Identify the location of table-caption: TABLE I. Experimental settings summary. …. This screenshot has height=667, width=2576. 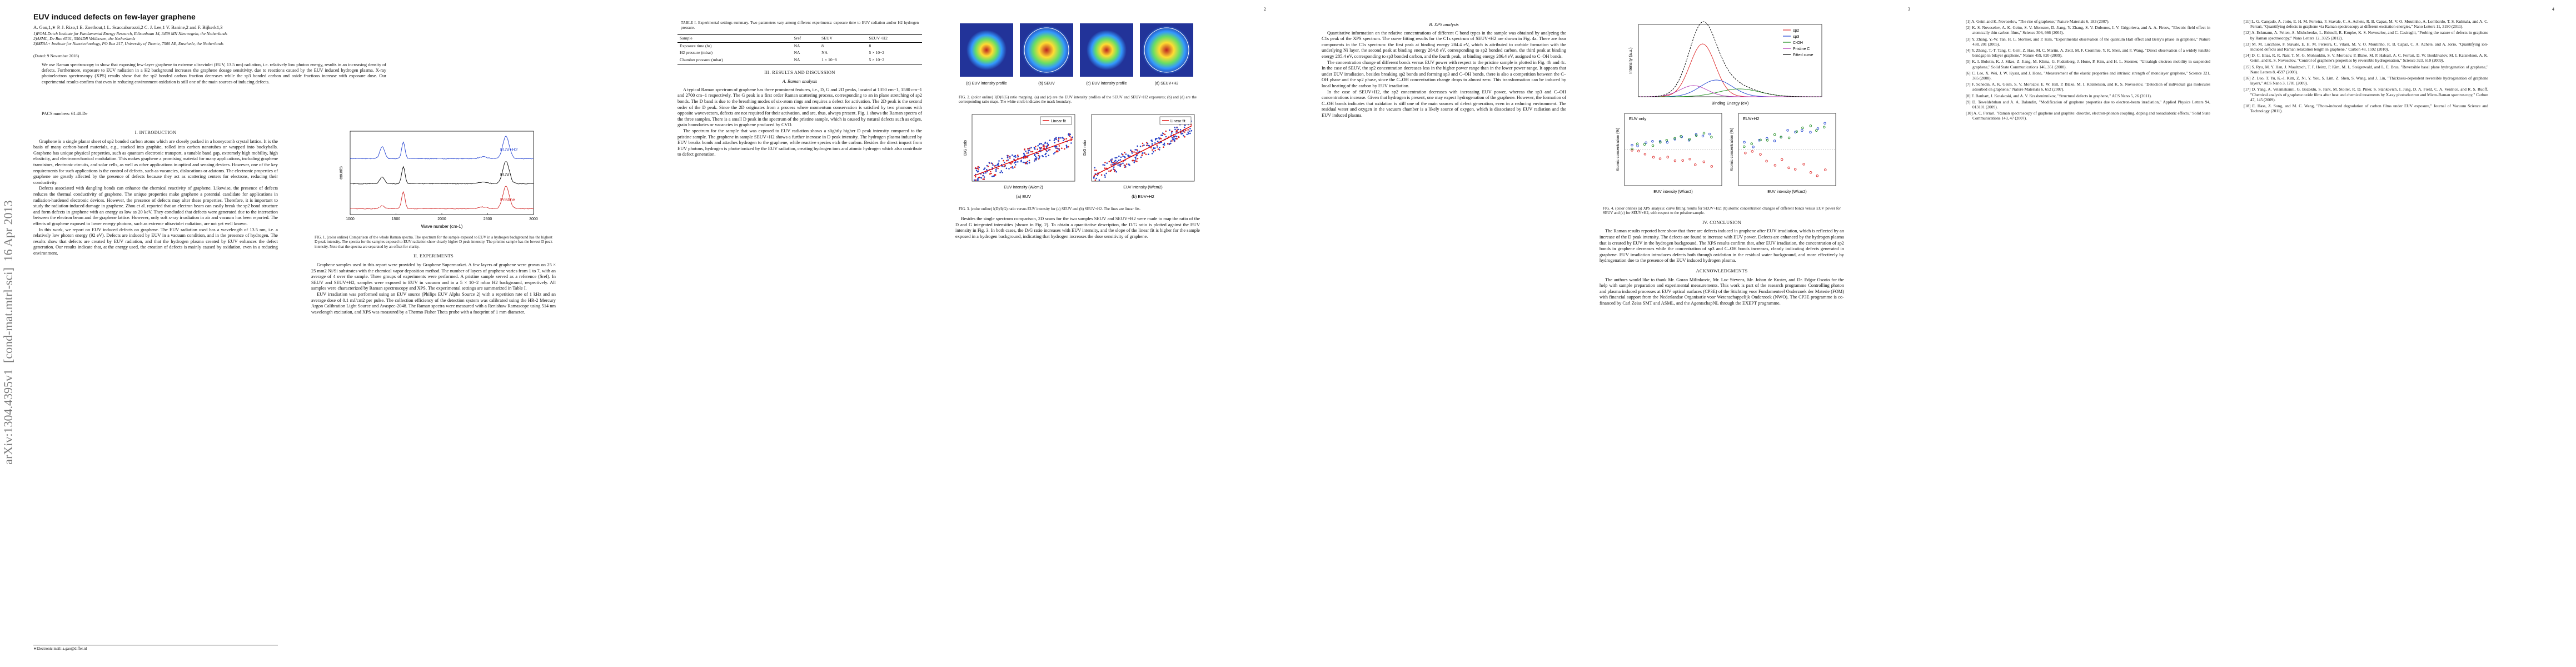
(800, 25).